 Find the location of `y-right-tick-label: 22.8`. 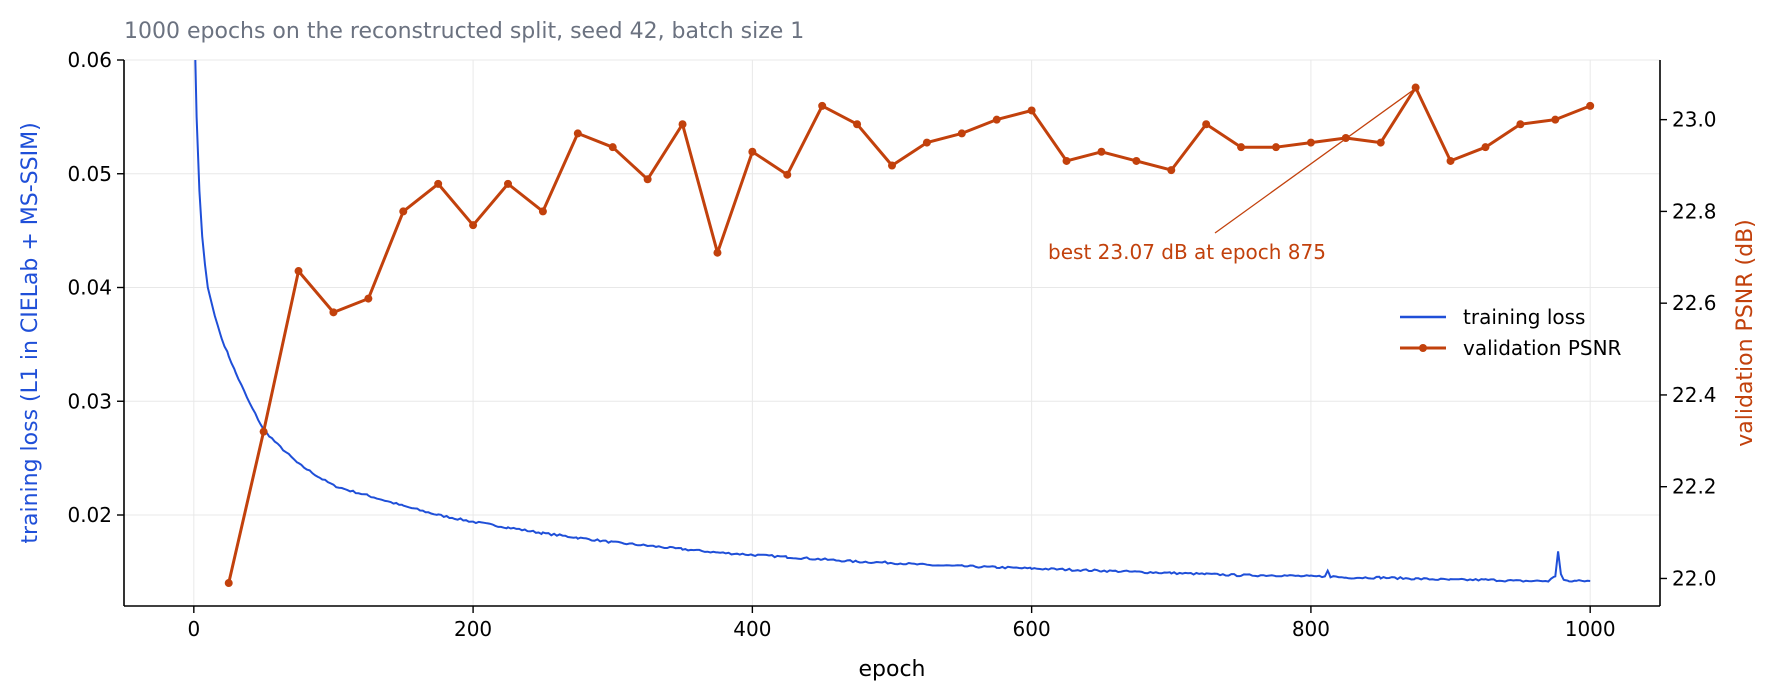

y-right-tick-label: 22.8 is located at coordinates (1694, 211).